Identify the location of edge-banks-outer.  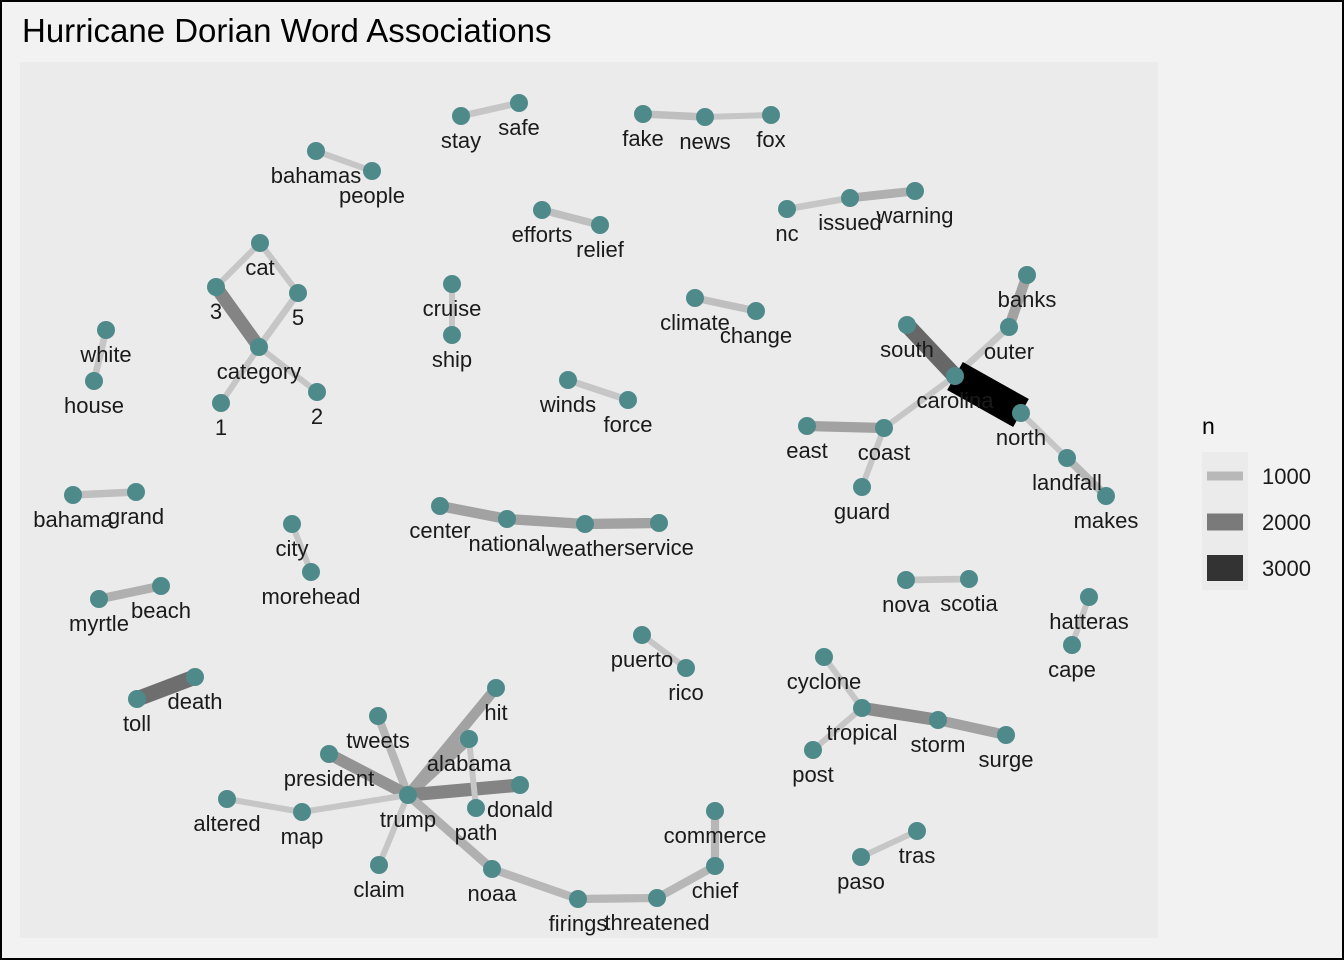
(1018, 301).